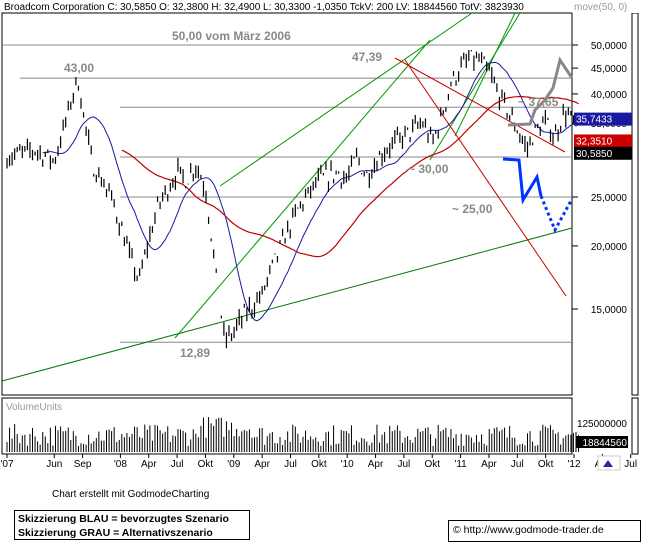 The width and height of the screenshot is (656, 550). I want to click on annotation-label: ~ 30,00, so click(428, 169).